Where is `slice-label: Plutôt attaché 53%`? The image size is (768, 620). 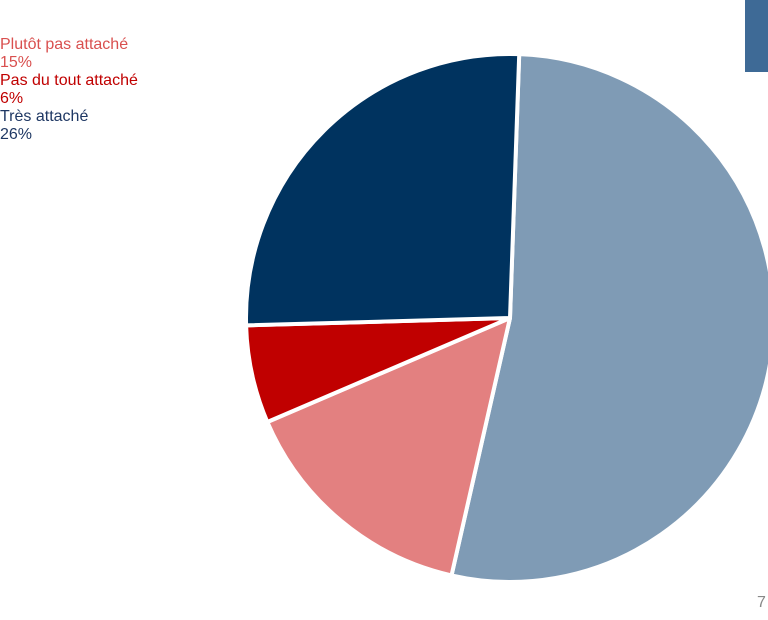
slice-label: Plutôt attaché 53% is located at coordinates (100, 18).